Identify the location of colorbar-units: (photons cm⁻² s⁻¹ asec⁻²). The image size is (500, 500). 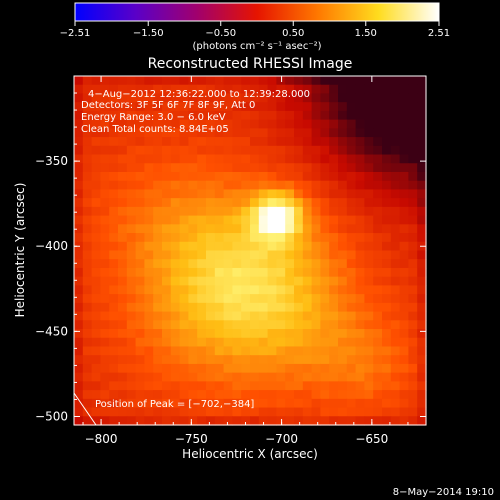
(256, 46).